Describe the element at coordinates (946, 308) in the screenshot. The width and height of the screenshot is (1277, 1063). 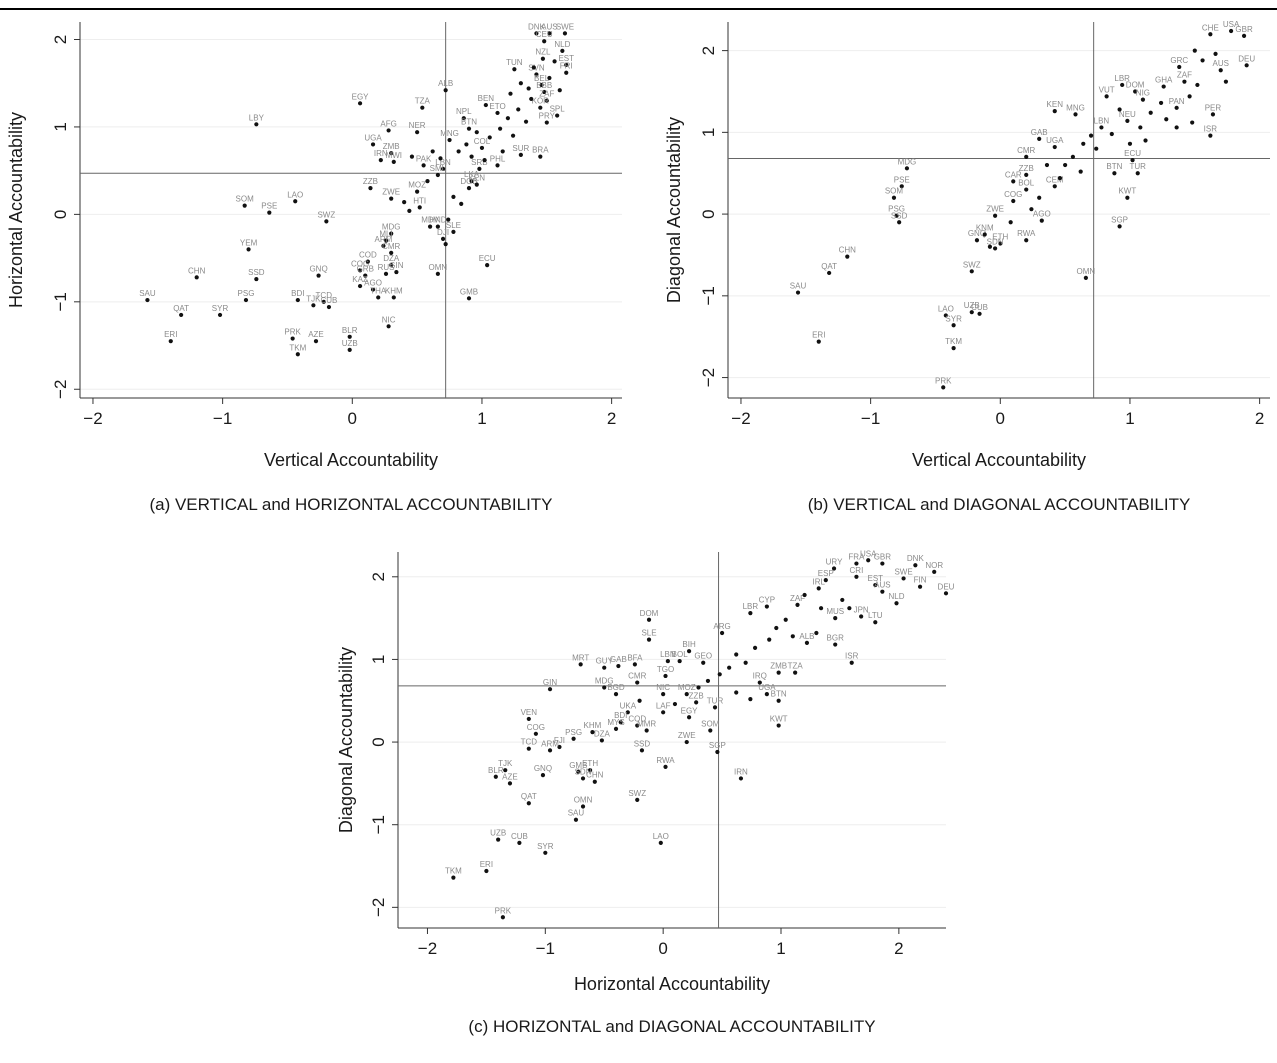
I see `point-label: LAO` at that location.